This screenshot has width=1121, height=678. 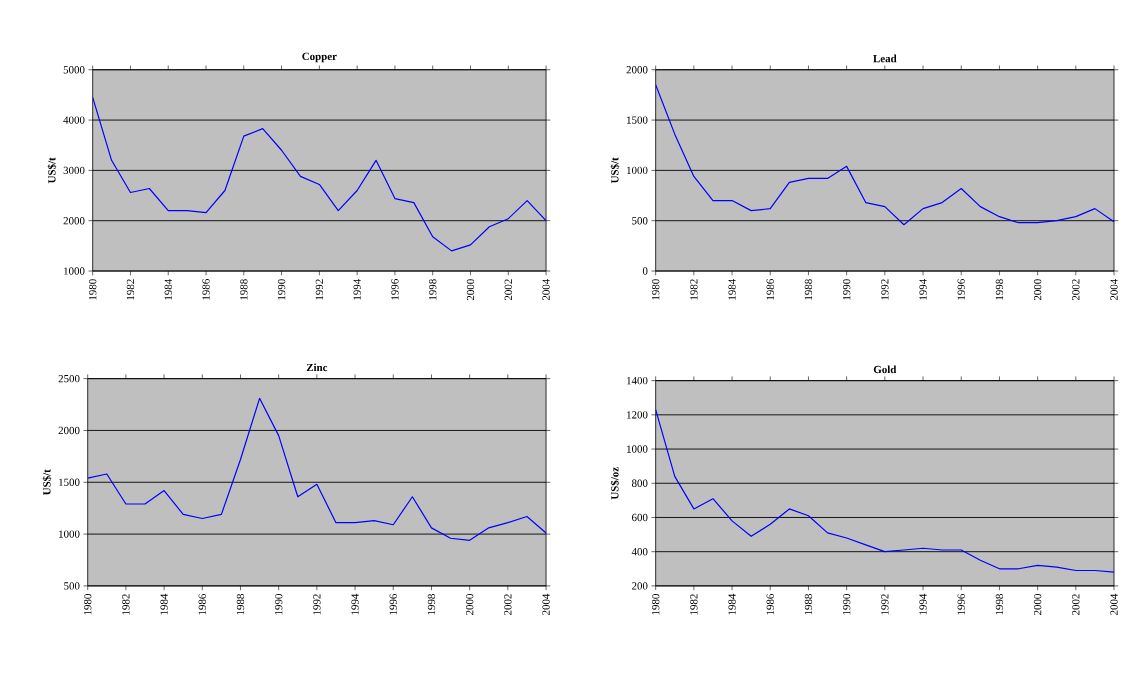 What do you see at coordinates (637, 381) in the screenshot?
I see `y-tick-label: 1400` at bounding box center [637, 381].